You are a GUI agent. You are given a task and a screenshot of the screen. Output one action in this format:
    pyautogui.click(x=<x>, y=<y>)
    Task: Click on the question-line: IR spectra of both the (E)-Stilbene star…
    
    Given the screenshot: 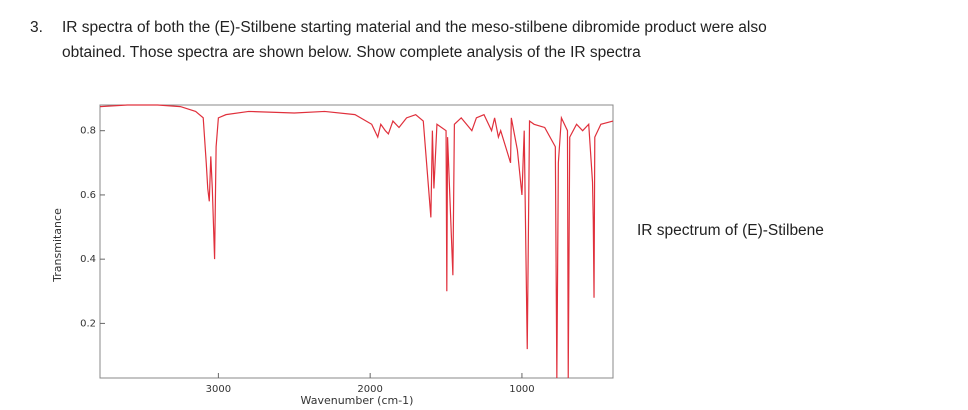 What is the action you would take?
    pyautogui.click(x=414, y=27)
    